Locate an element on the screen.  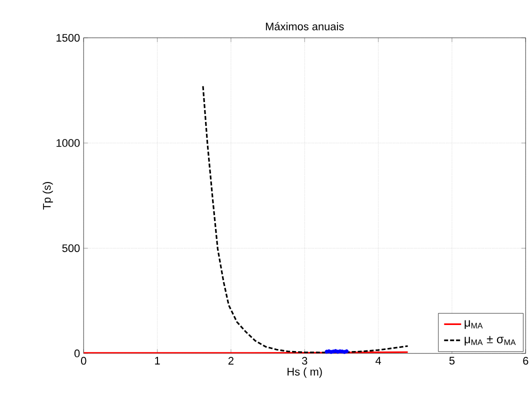
legend-label: μ$_{MA}$ is located at coordinates (473, 324).